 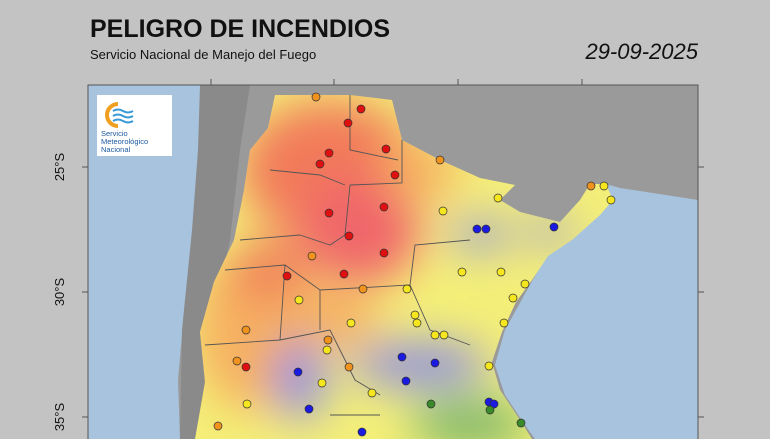 What do you see at coordinates (203, 54) in the screenshot?
I see `subtitle: Servicio Nacional de Manejo del Fuego` at bounding box center [203, 54].